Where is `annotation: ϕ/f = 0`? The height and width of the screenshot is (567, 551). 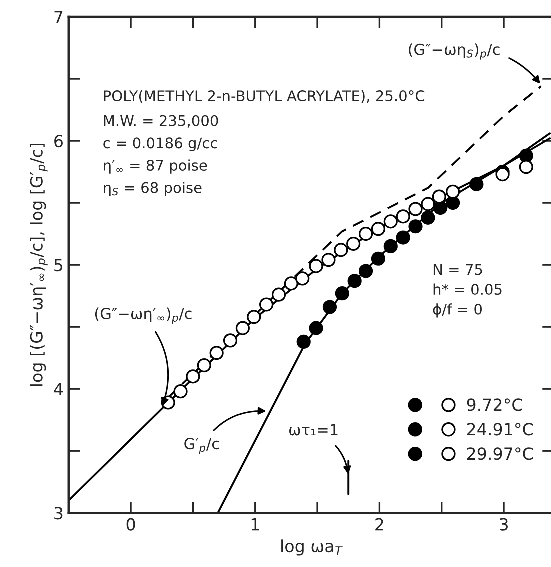 annotation: ϕ/f = 0 is located at coordinates (457, 311).